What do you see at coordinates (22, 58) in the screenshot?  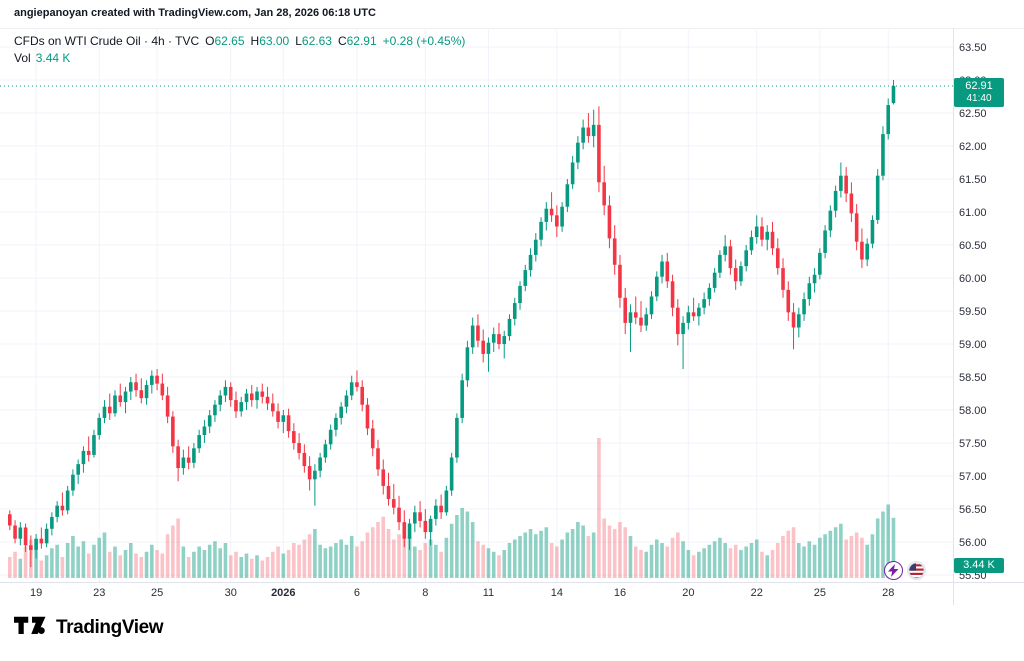 I see `volume-label: Vol` at bounding box center [22, 58].